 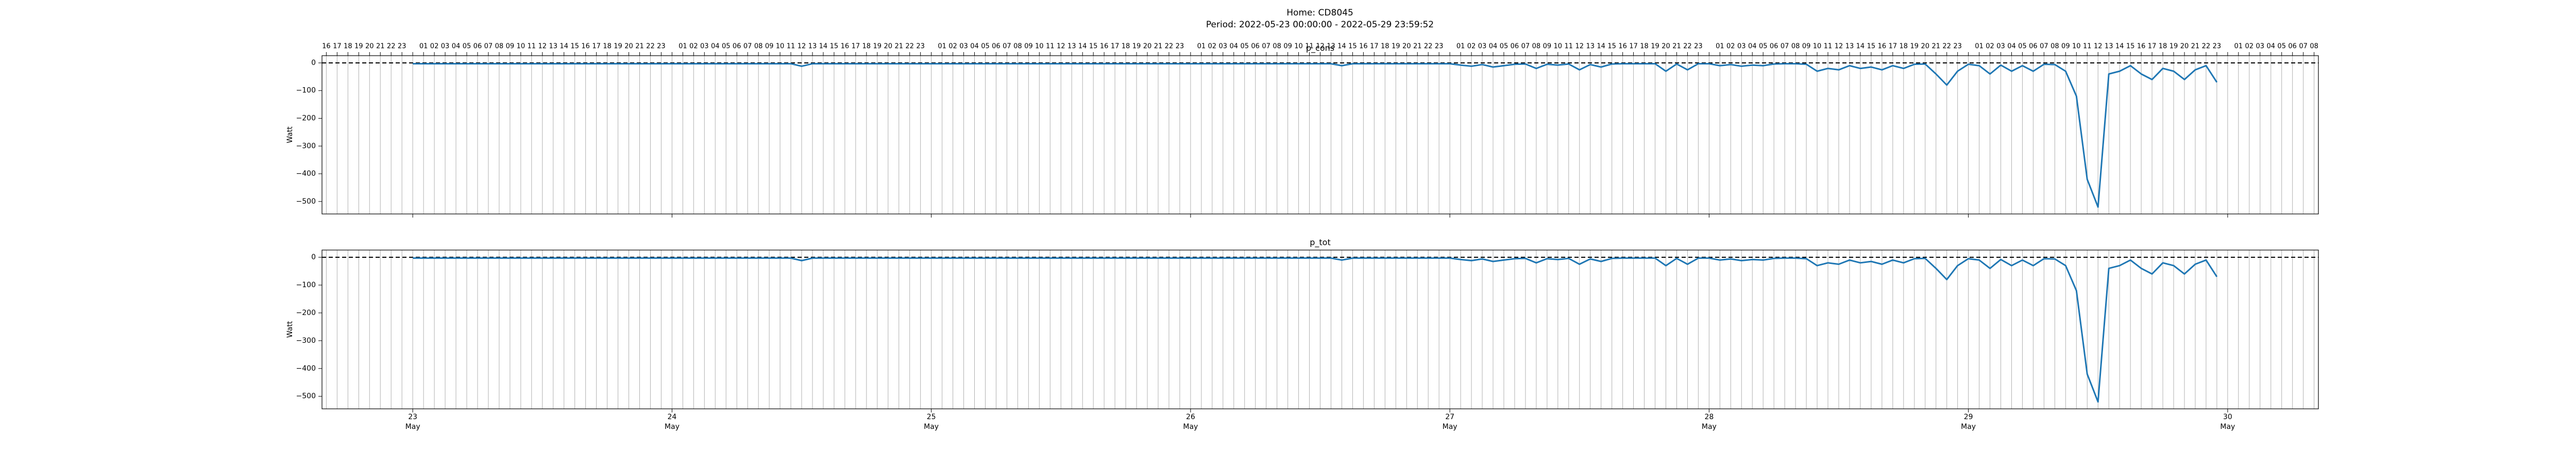 I want to click on y-tick-label: −400, so click(x=306, y=174).